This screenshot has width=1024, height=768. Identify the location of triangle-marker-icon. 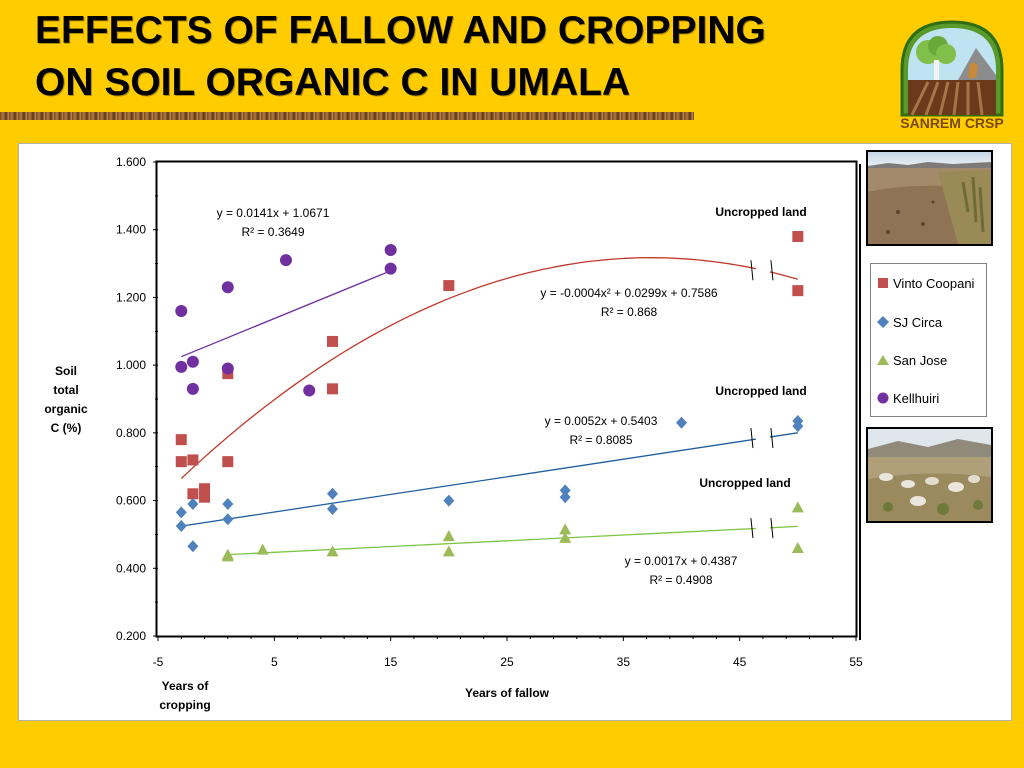
(883, 360).